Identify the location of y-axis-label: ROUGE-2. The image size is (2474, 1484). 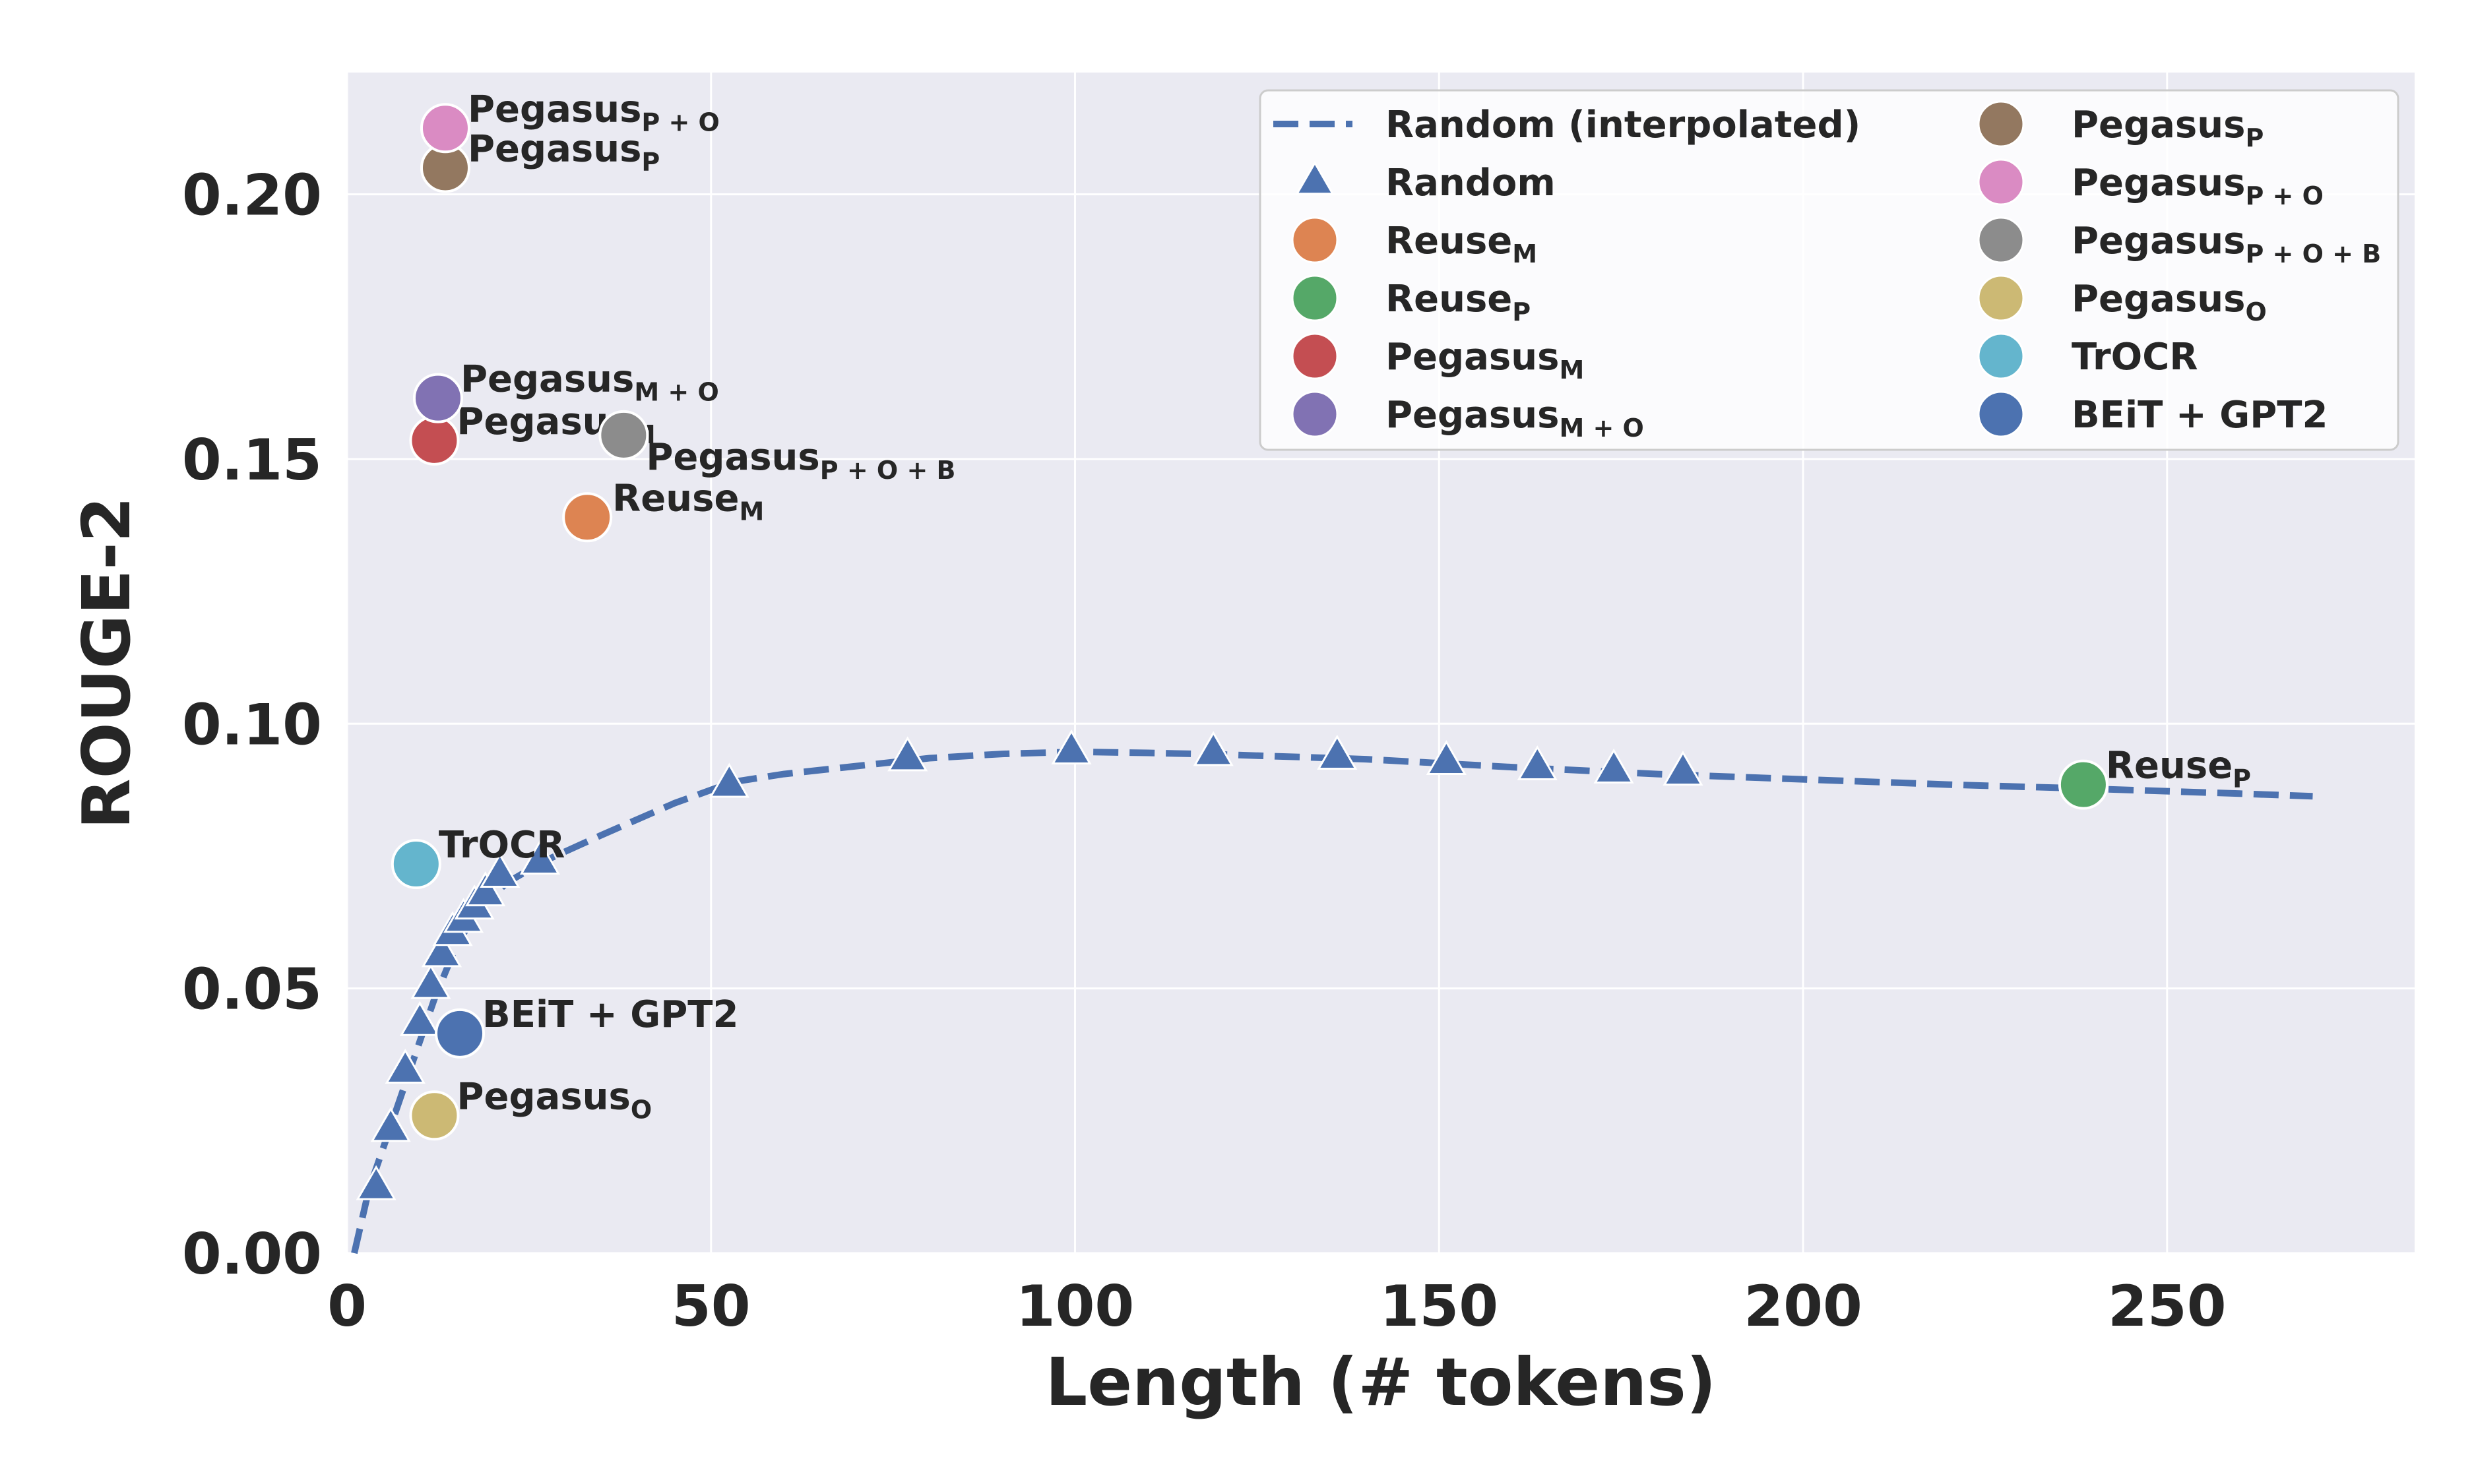
(106, 663).